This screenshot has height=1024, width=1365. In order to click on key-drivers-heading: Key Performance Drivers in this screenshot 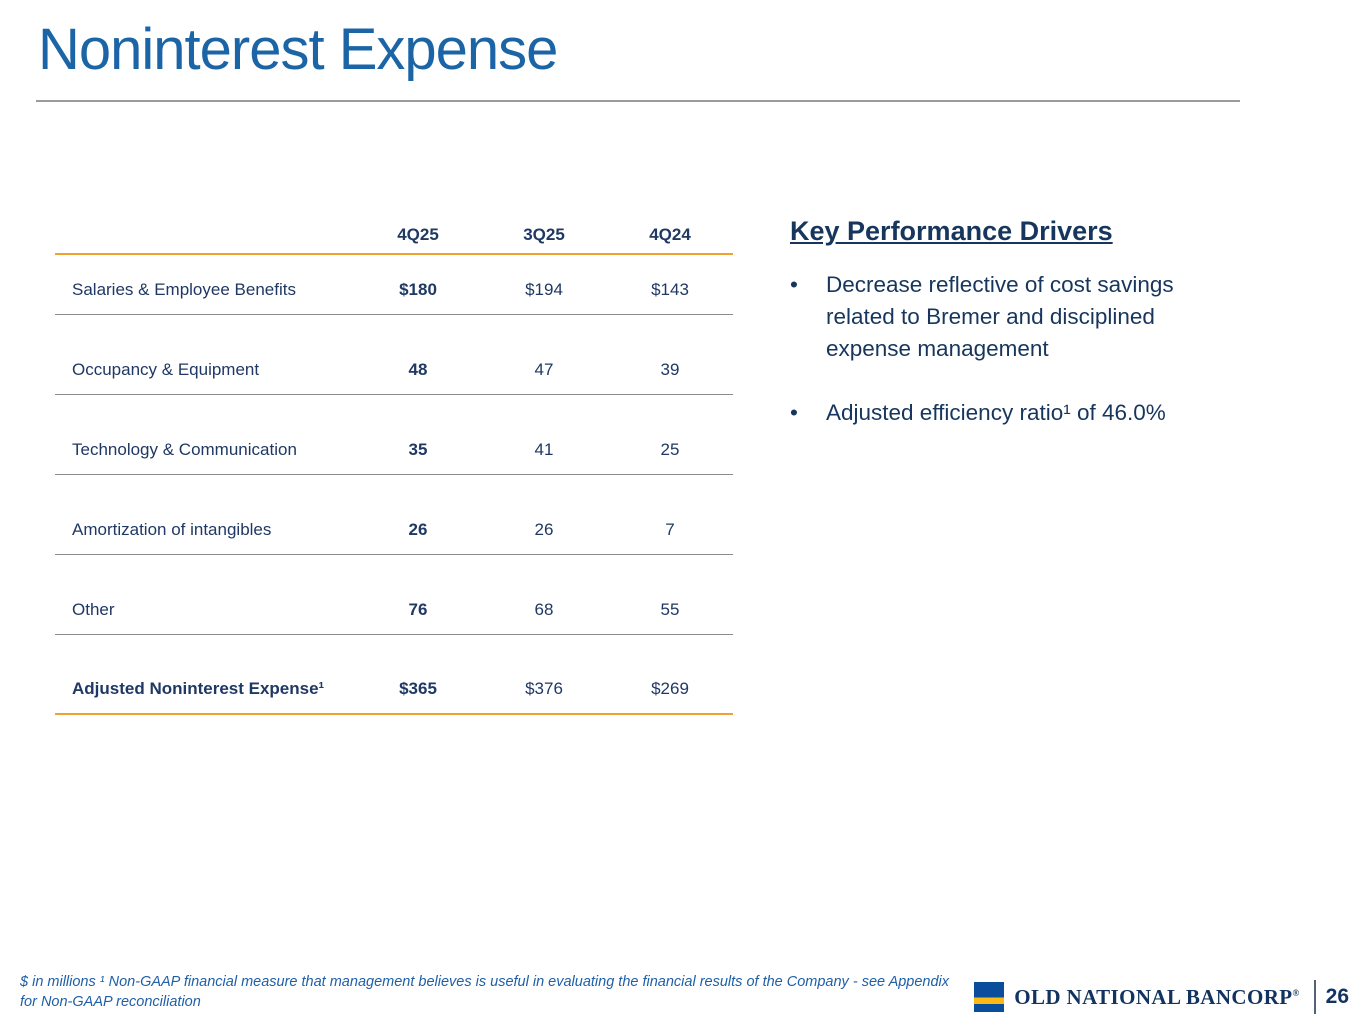, I will do `click(951, 231)`.